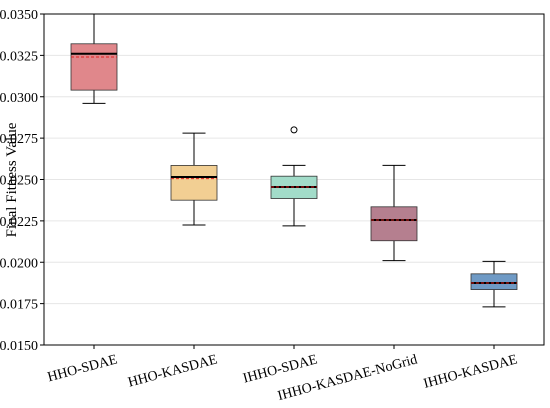 This screenshot has width=550, height=408. I want to click on x-tick-label: IHHO-KASDAE, so click(470, 371).